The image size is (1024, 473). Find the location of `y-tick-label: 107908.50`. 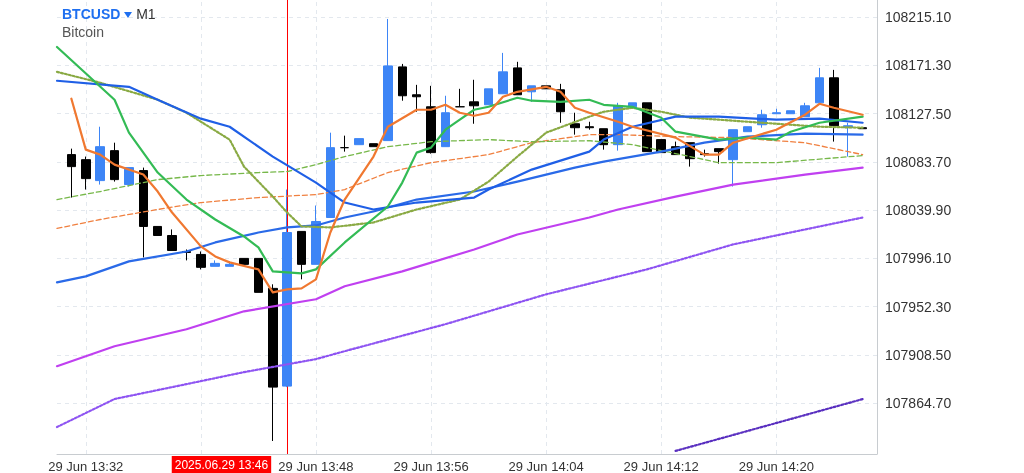

y-tick-label: 107908.50 is located at coordinates (918, 354).